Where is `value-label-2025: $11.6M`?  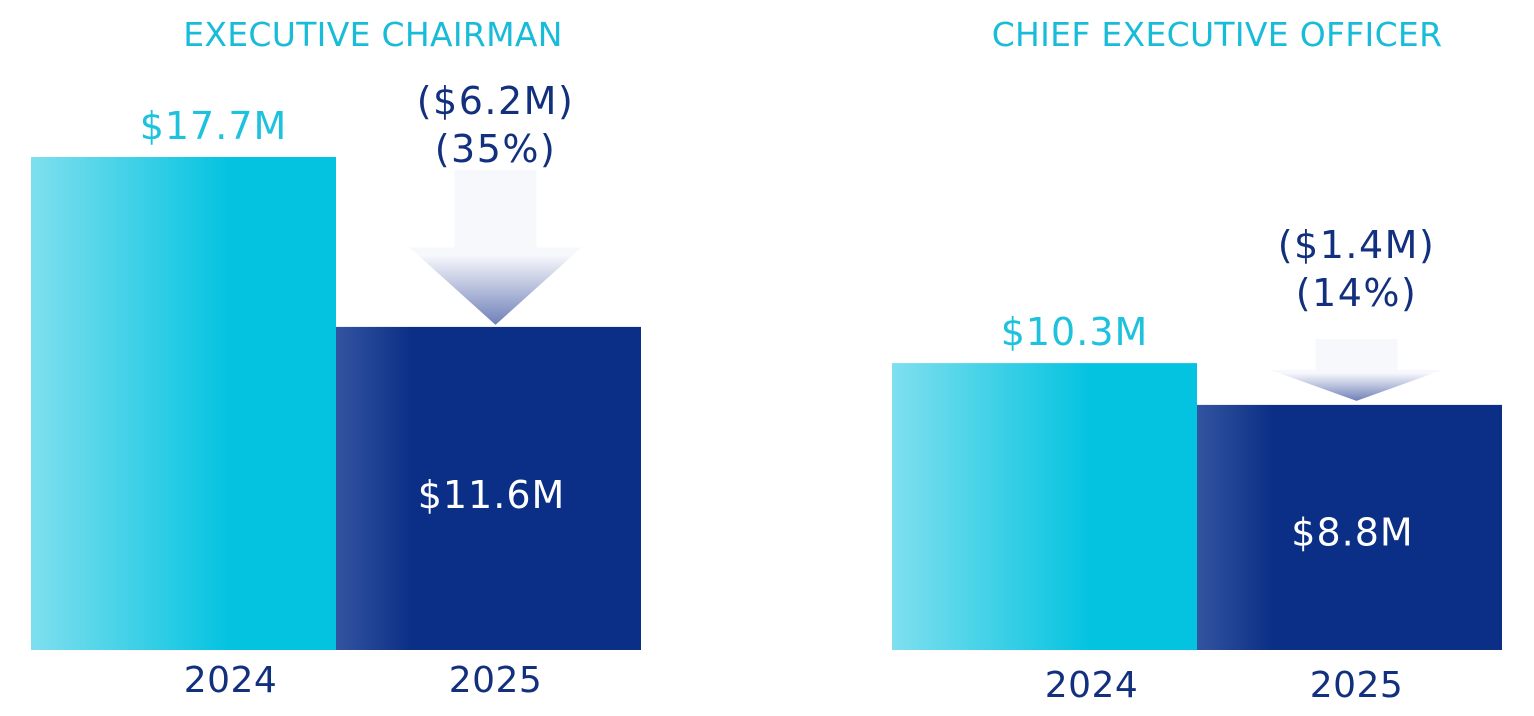 value-label-2025: $11.6M is located at coordinates (492, 495).